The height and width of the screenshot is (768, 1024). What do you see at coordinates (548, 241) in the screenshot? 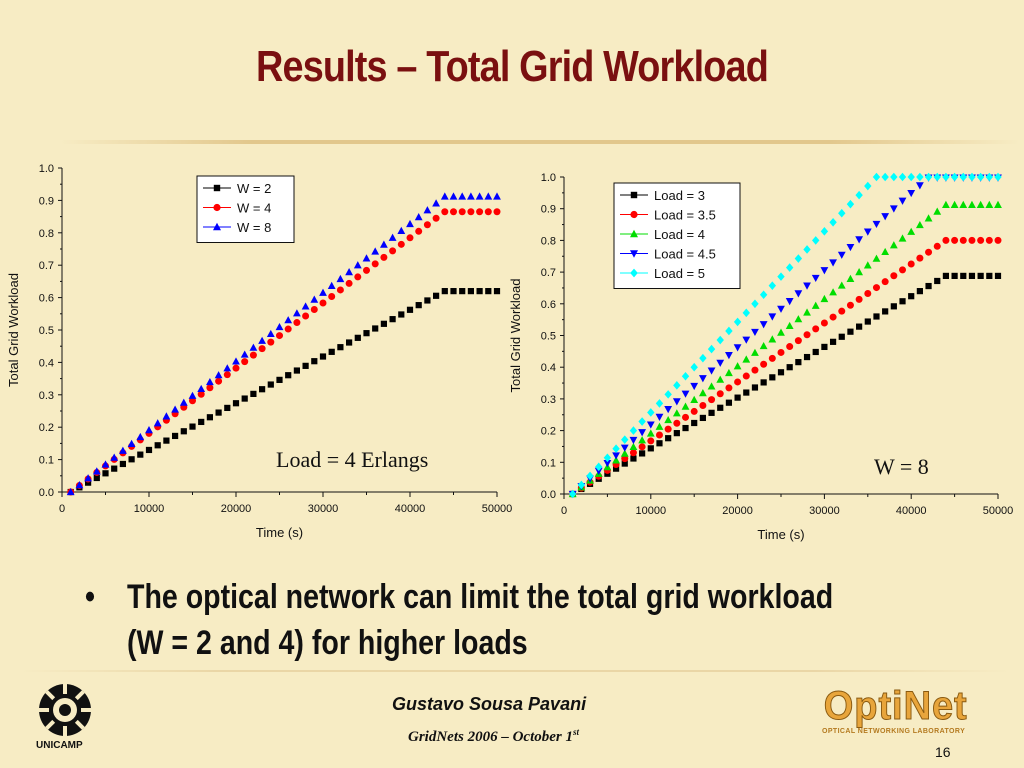
I see `y-tick-label: 0.8` at bounding box center [548, 241].